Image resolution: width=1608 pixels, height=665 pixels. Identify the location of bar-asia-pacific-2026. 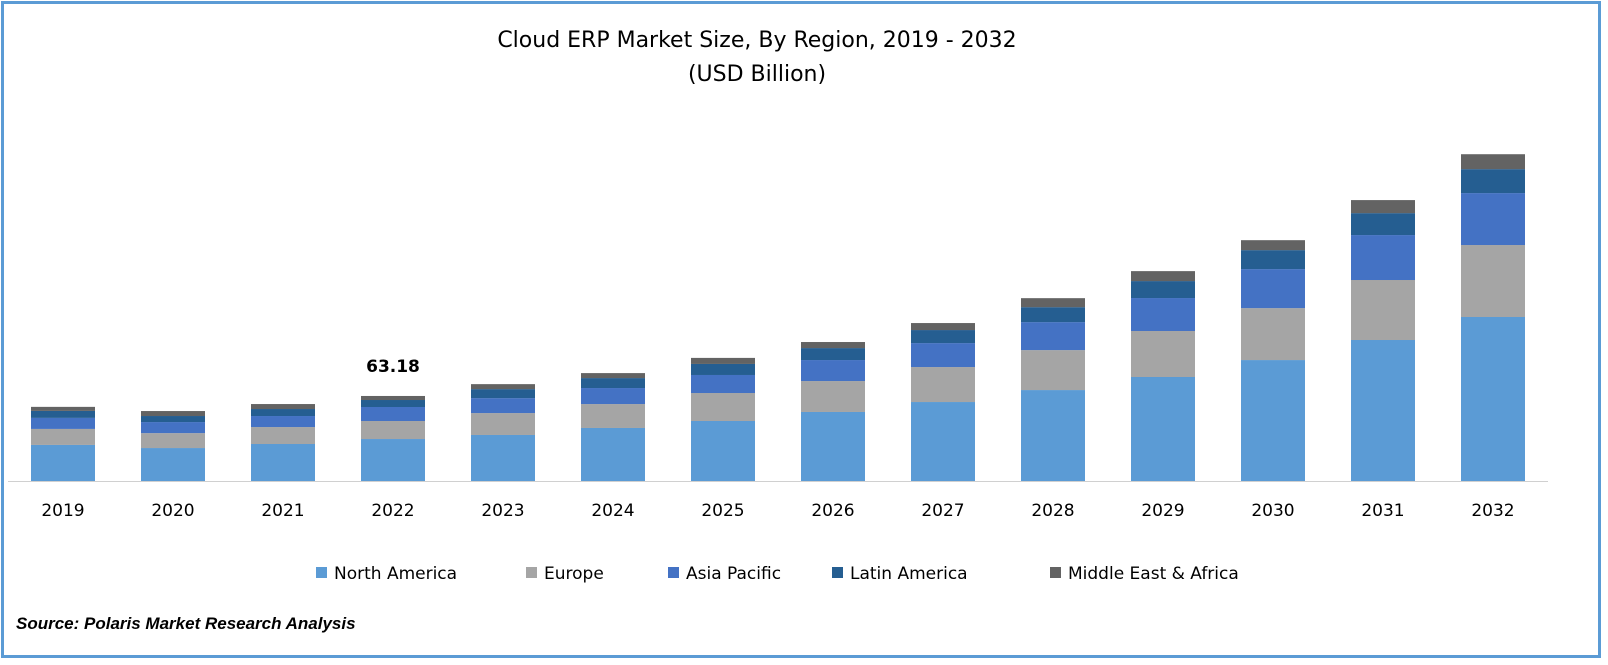
(833, 371).